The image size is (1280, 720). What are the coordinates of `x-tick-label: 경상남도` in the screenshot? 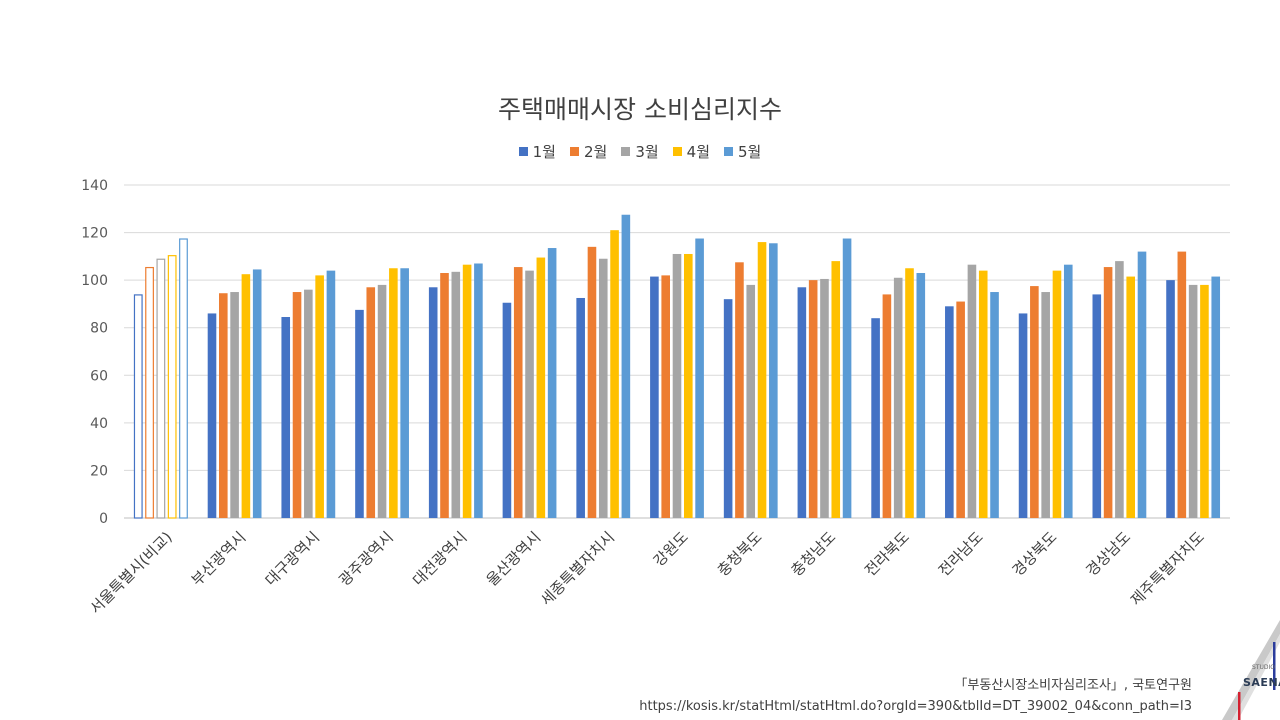 It's located at (1108, 554).